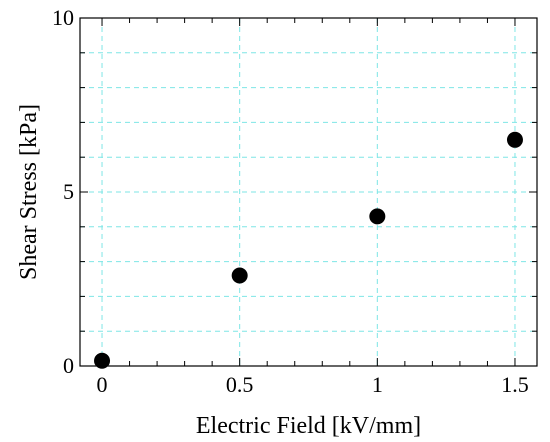 This screenshot has width=550, height=442. What do you see at coordinates (63, 17) in the screenshot?
I see `y-tick-label: 10` at bounding box center [63, 17].